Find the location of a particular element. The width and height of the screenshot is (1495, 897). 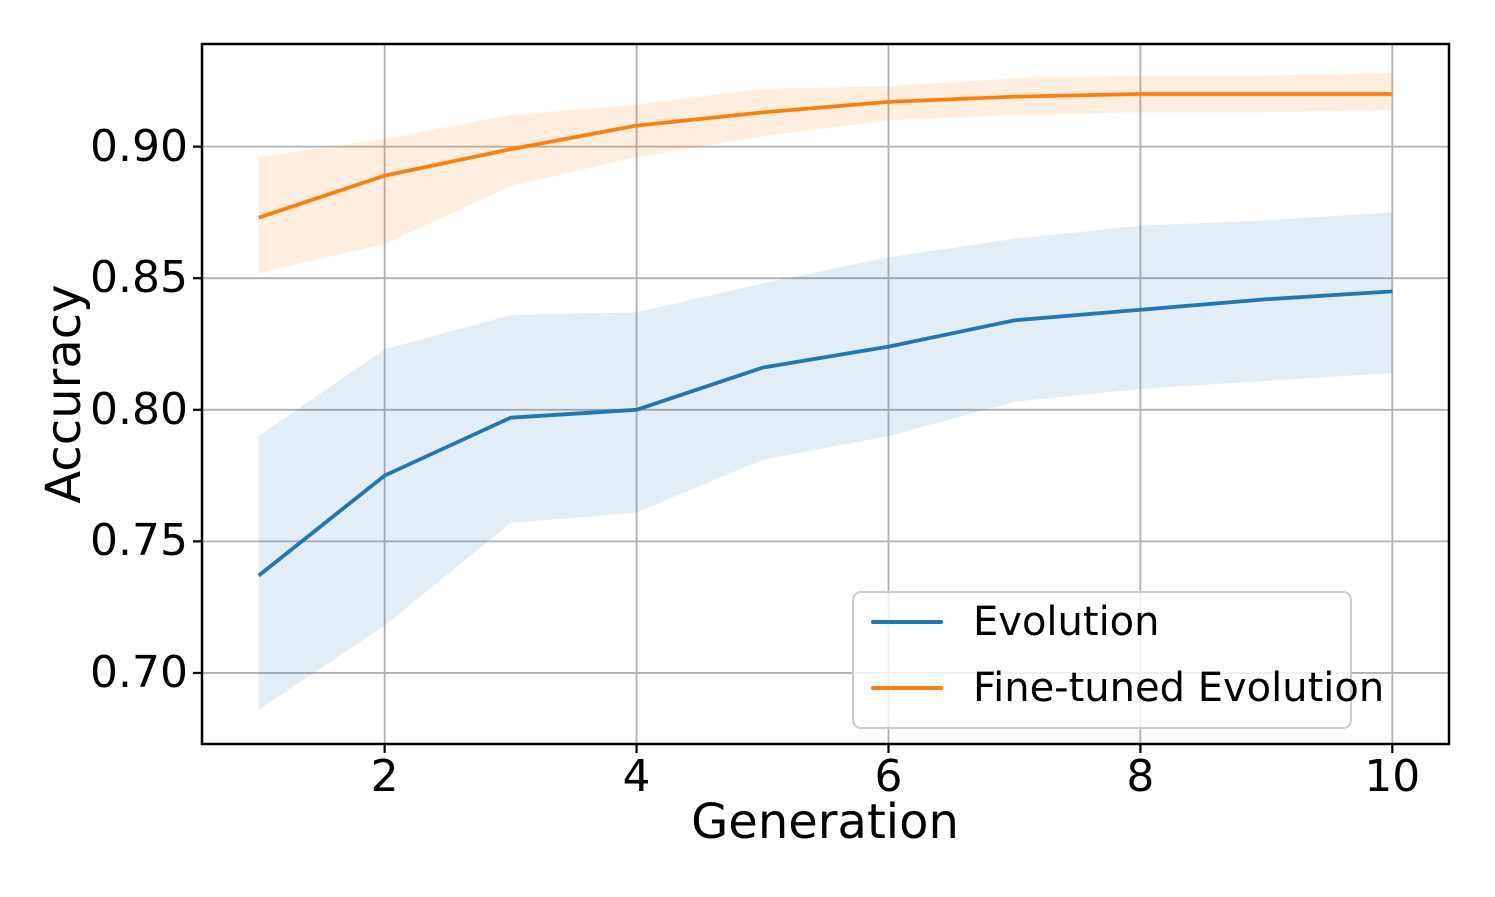

legend-entry-fine-tuned-evolution: Fine-tuned Evolution is located at coordinates (1127, 688).